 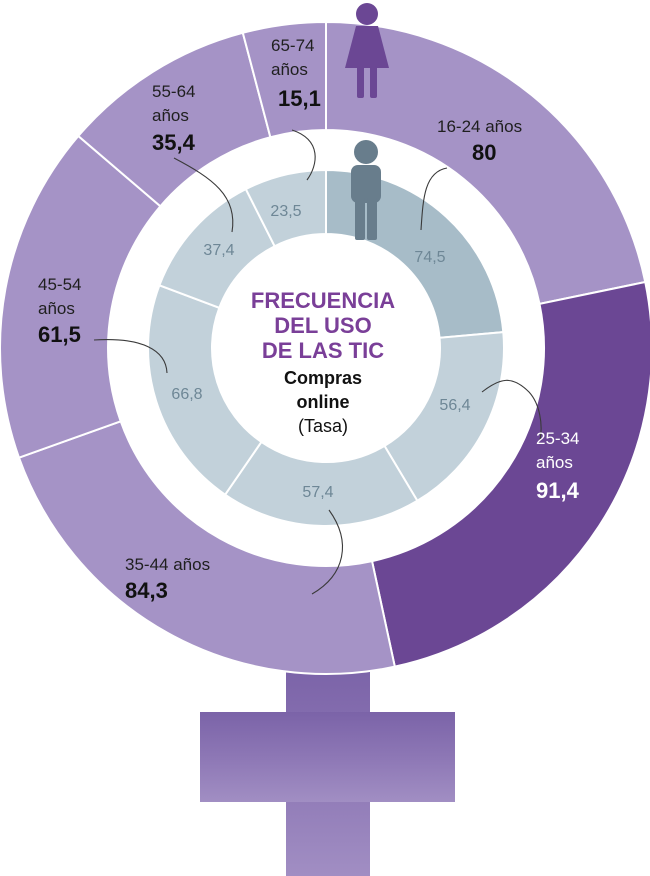 What do you see at coordinates (167, 564) in the screenshot?
I see `outer-category-label: 35-44 años` at bounding box center [167, 564].